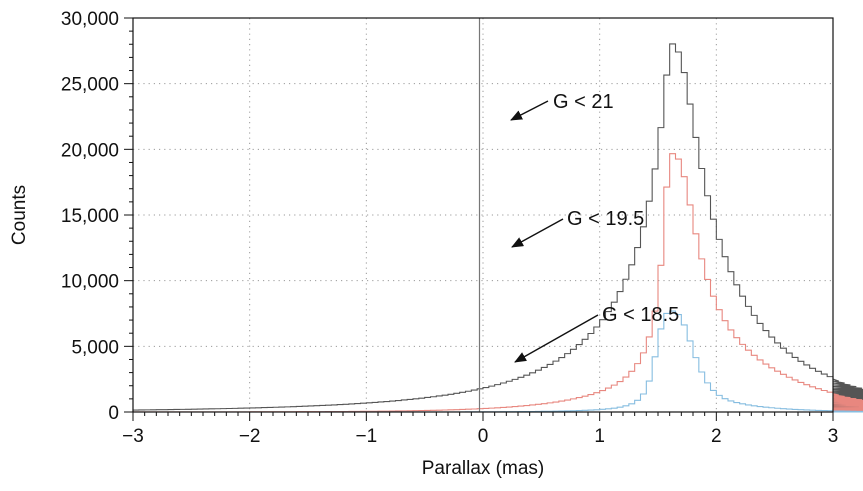  I want to click on x-tick-label-1: −2, so click(250, 436).